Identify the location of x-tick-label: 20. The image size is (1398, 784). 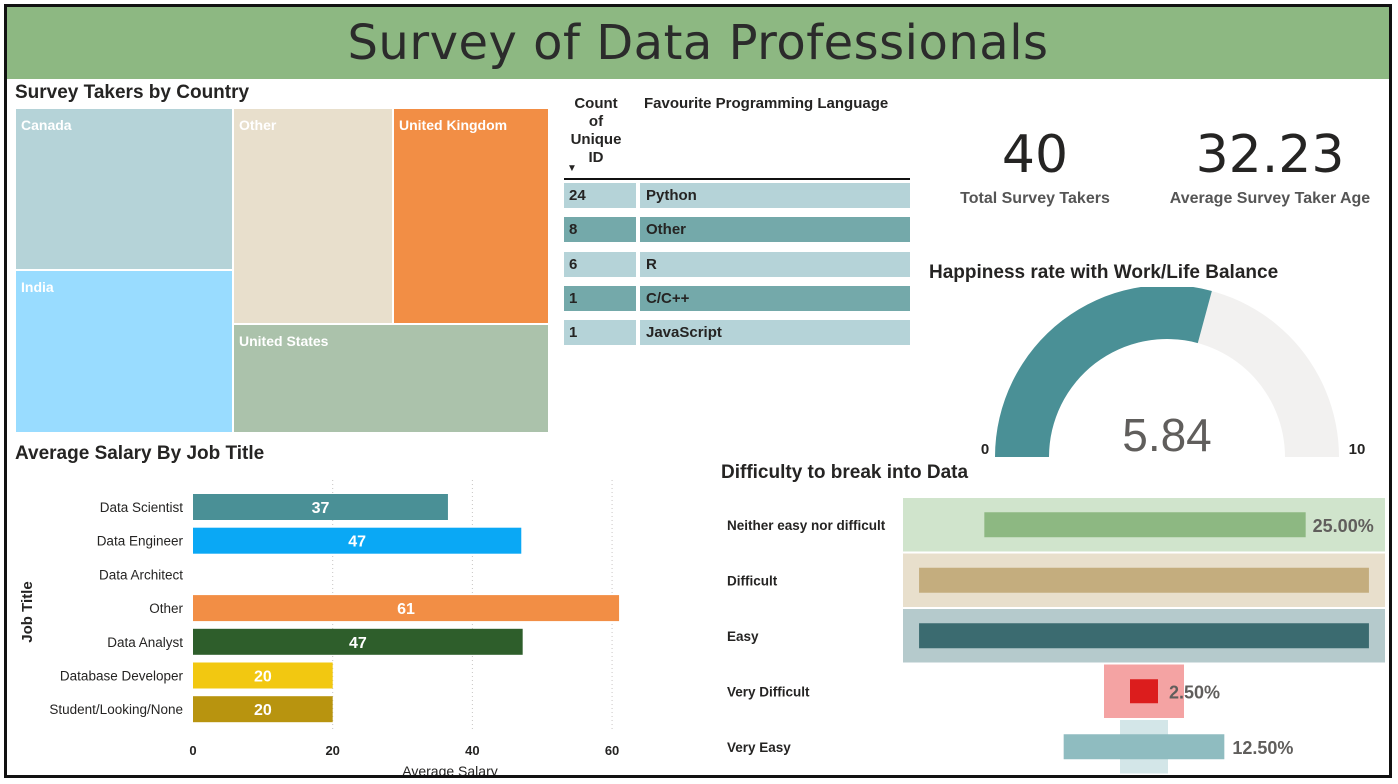
(332, 750).